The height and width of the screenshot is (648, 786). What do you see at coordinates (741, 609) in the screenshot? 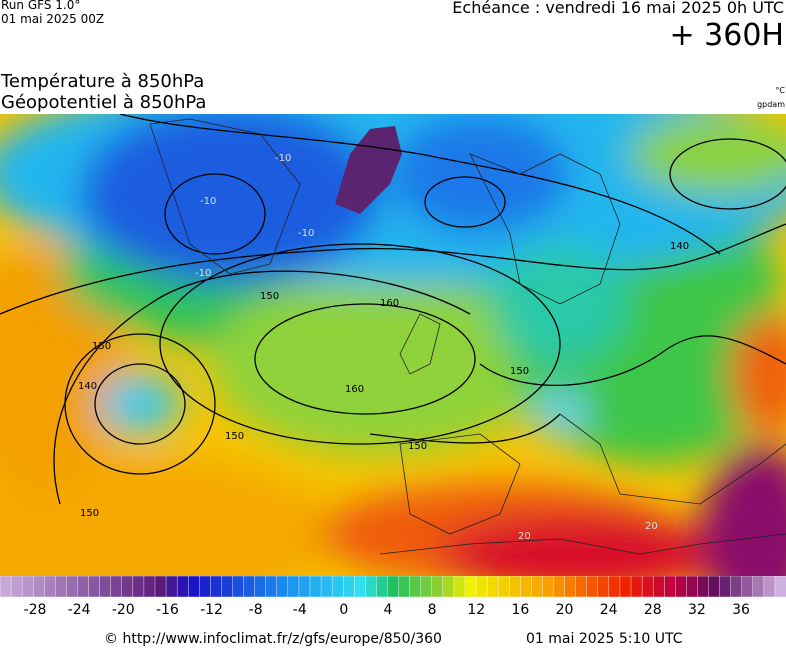
I see `colorbar-tick-label: 36` at bounding box center [741, 609].